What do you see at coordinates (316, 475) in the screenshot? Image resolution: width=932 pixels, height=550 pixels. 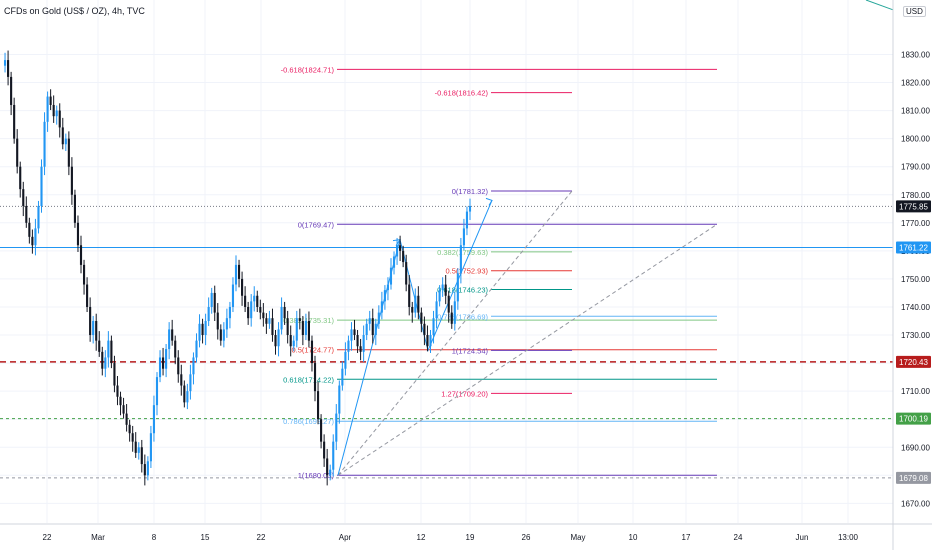 I see `fib-level-label: 1(1680.03)` at bounding box center [316, 475].